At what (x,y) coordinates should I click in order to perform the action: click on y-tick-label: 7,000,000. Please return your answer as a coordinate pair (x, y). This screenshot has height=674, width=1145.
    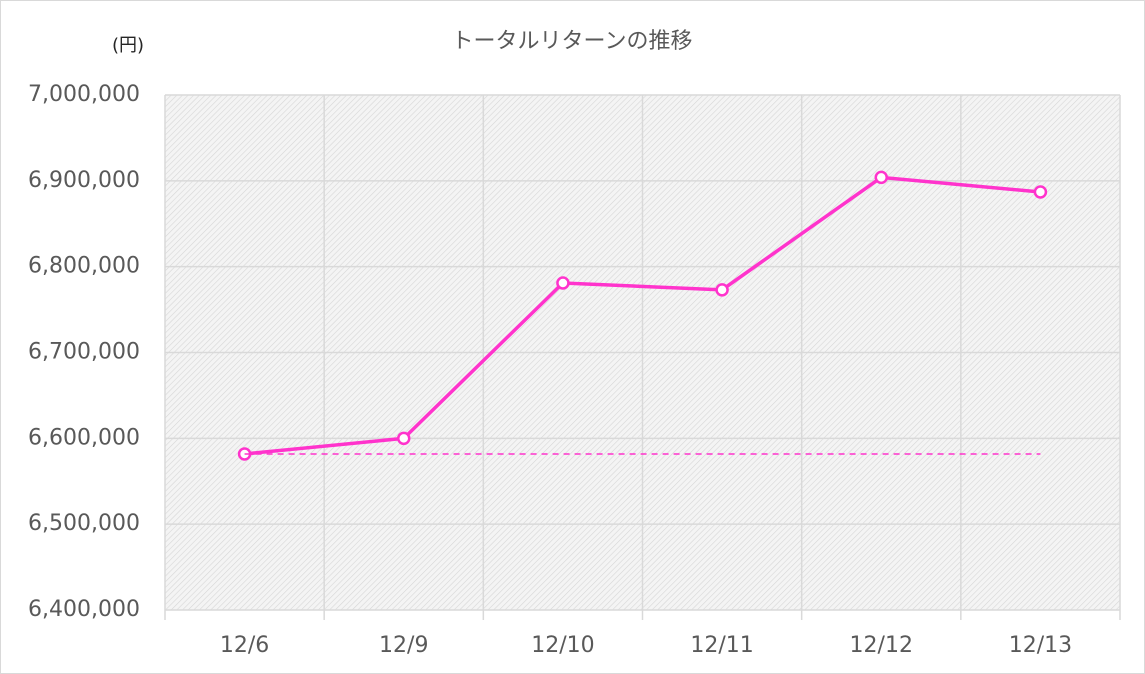
    Looking at the image, I should click on (84, 94).